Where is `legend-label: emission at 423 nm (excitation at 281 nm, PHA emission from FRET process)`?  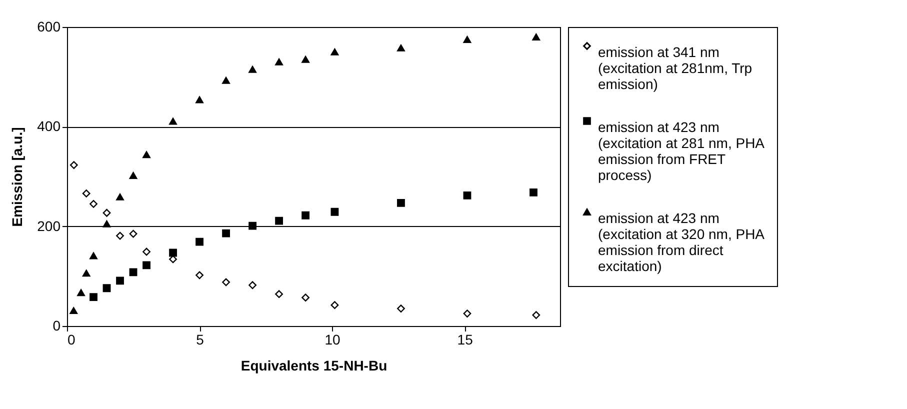 legend-label: emission at 423 nm (excitation at 281 nm, PHA emission from FRET process) is located at coordinates (682, 151).